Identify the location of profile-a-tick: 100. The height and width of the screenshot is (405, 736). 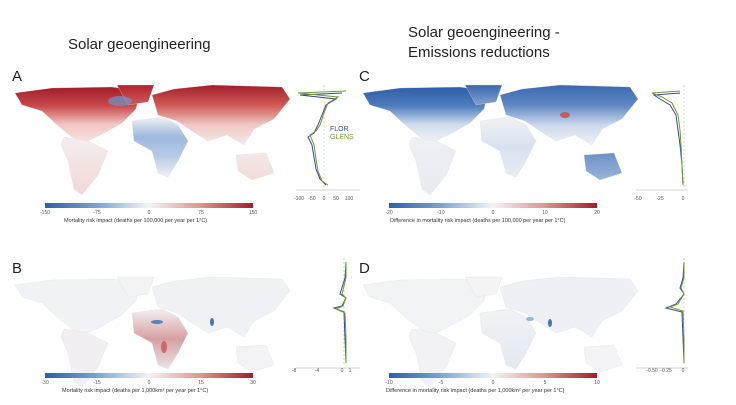
(349, 199).